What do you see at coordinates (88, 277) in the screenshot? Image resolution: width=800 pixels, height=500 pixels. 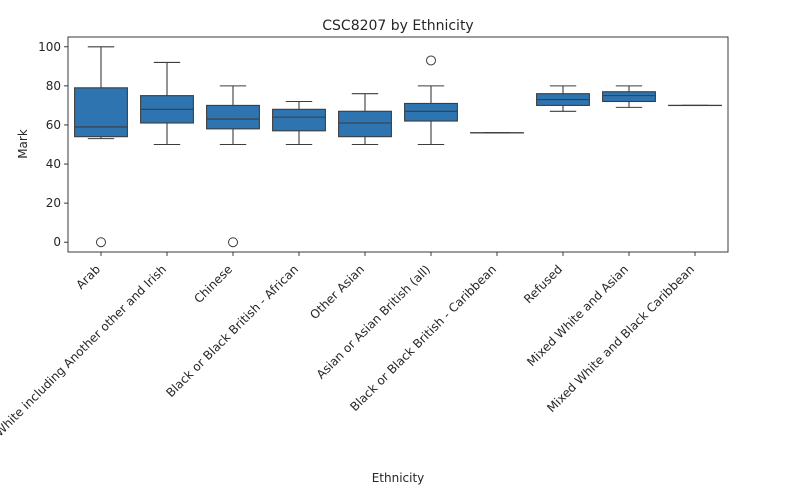 I see `x-tick-label: Arab` at bounding box center [88, 277].